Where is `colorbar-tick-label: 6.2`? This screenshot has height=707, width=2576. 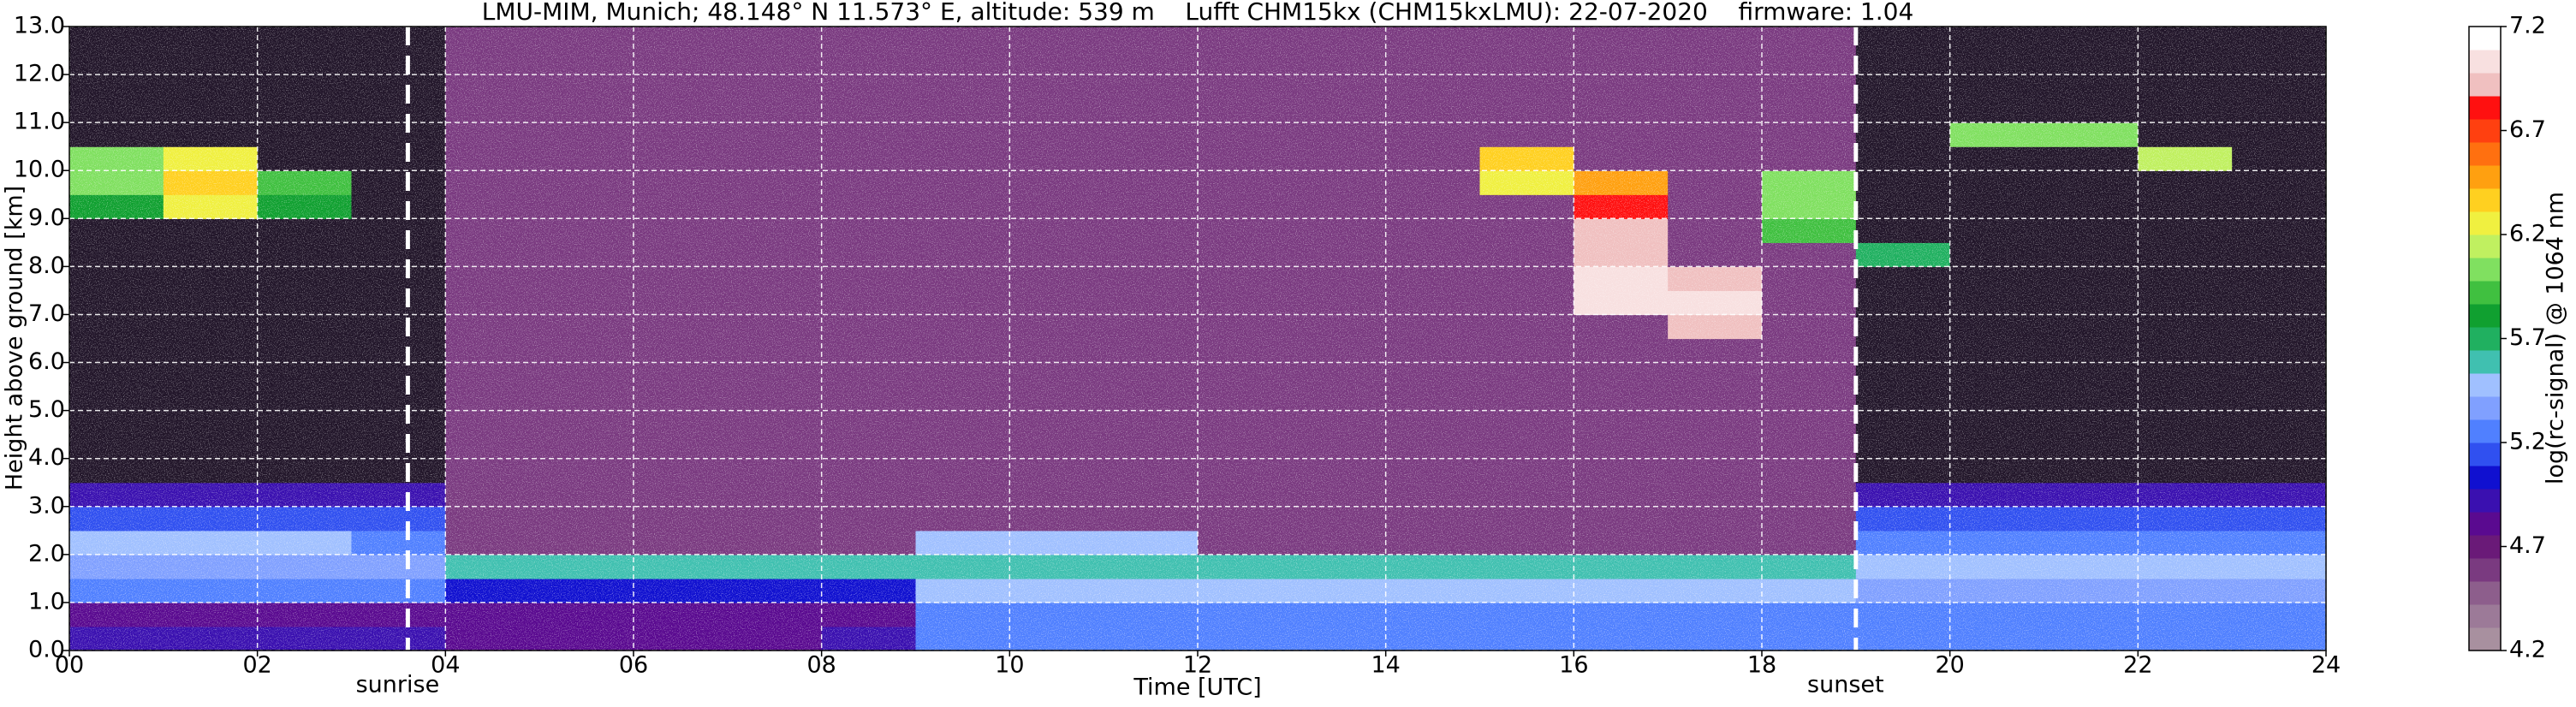
colorbar-tick-label: 6.2 is located at coordinates (2527, 234).